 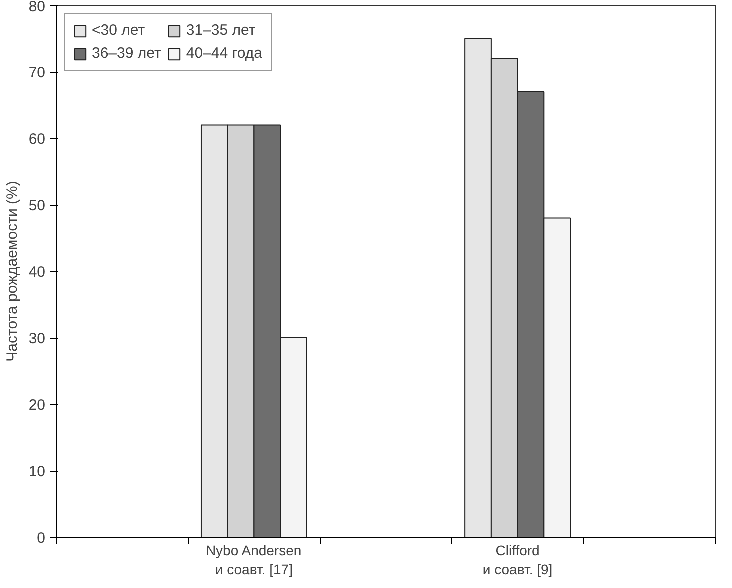 I want to click on legend-label: <30 лет, so click(x=119, y=30).